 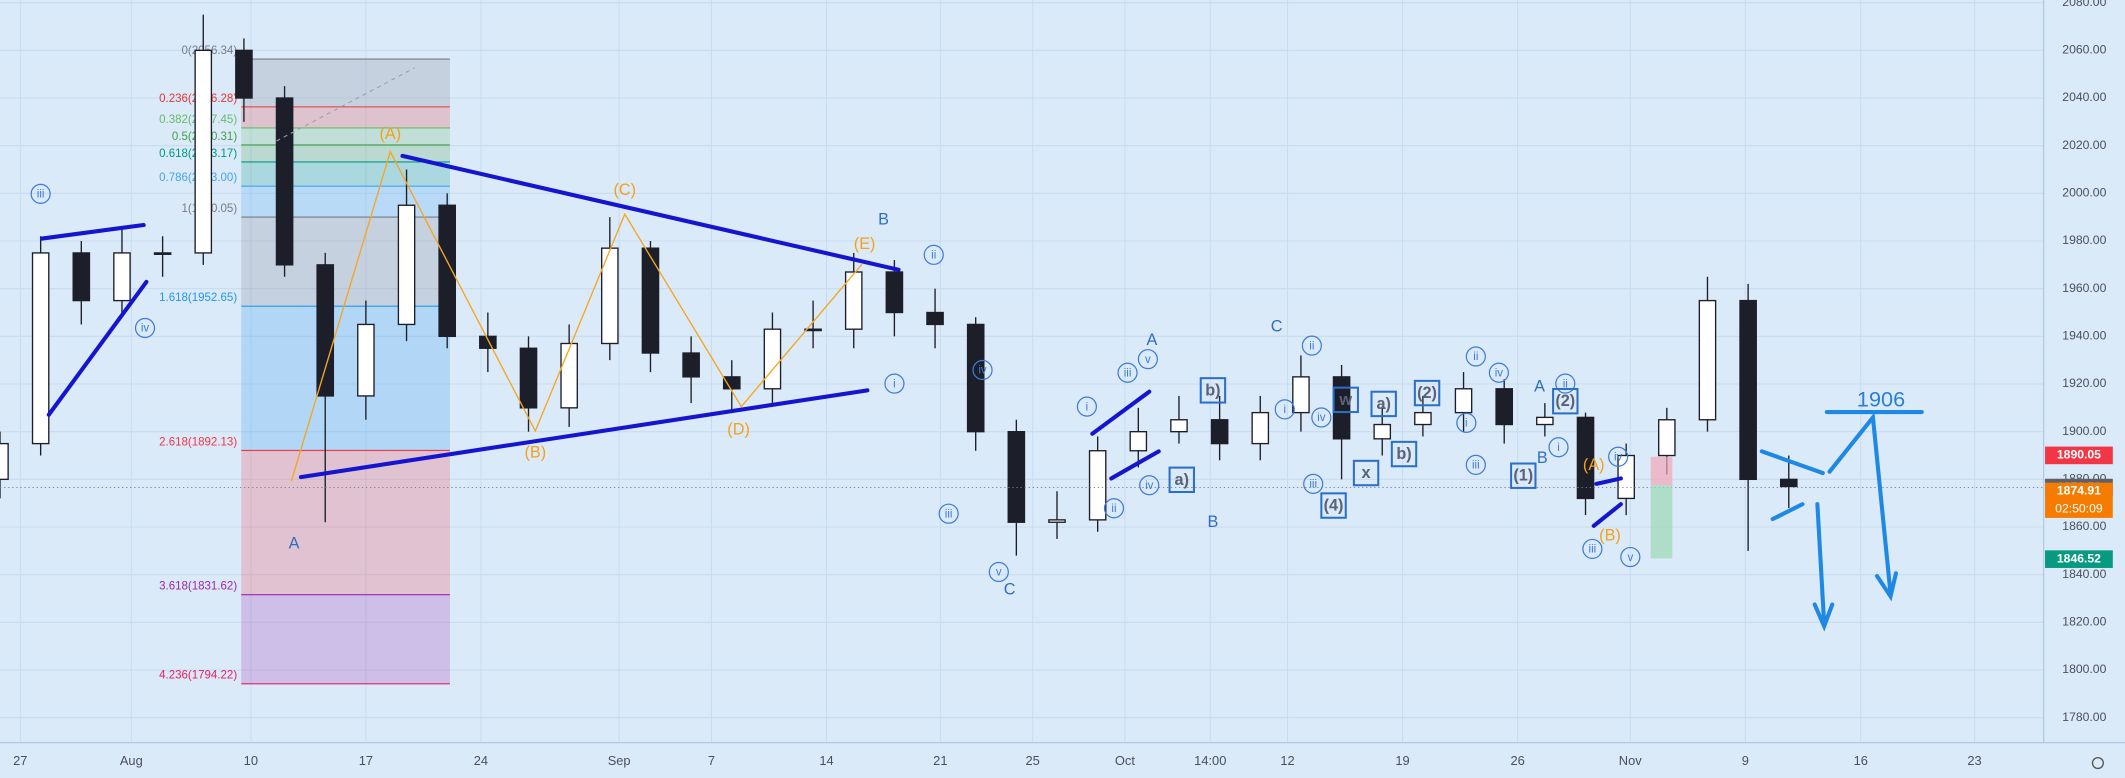 What do you see at coordinates (2084, 145) in the screenshot?
I see `y-tick-label: 2020.00` at bounding box center [2084, 145].